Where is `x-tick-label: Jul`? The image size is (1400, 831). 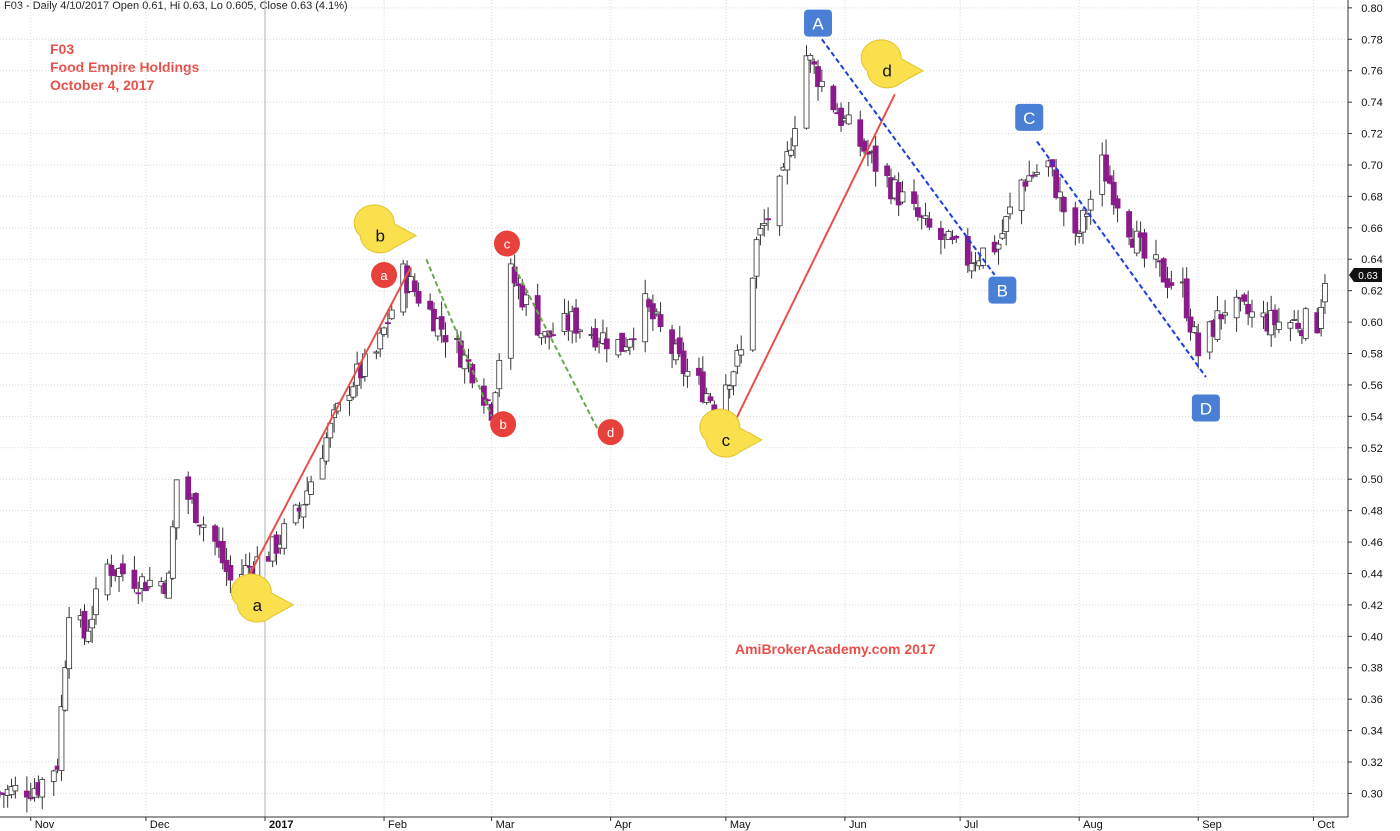
x-tick-label: Jul is located at coordinates (971, 825).